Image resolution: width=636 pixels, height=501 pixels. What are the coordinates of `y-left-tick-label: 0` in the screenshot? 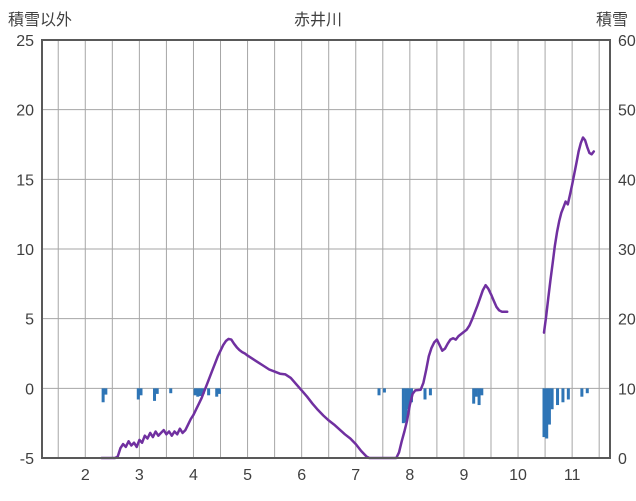 It's located at (29, 389).